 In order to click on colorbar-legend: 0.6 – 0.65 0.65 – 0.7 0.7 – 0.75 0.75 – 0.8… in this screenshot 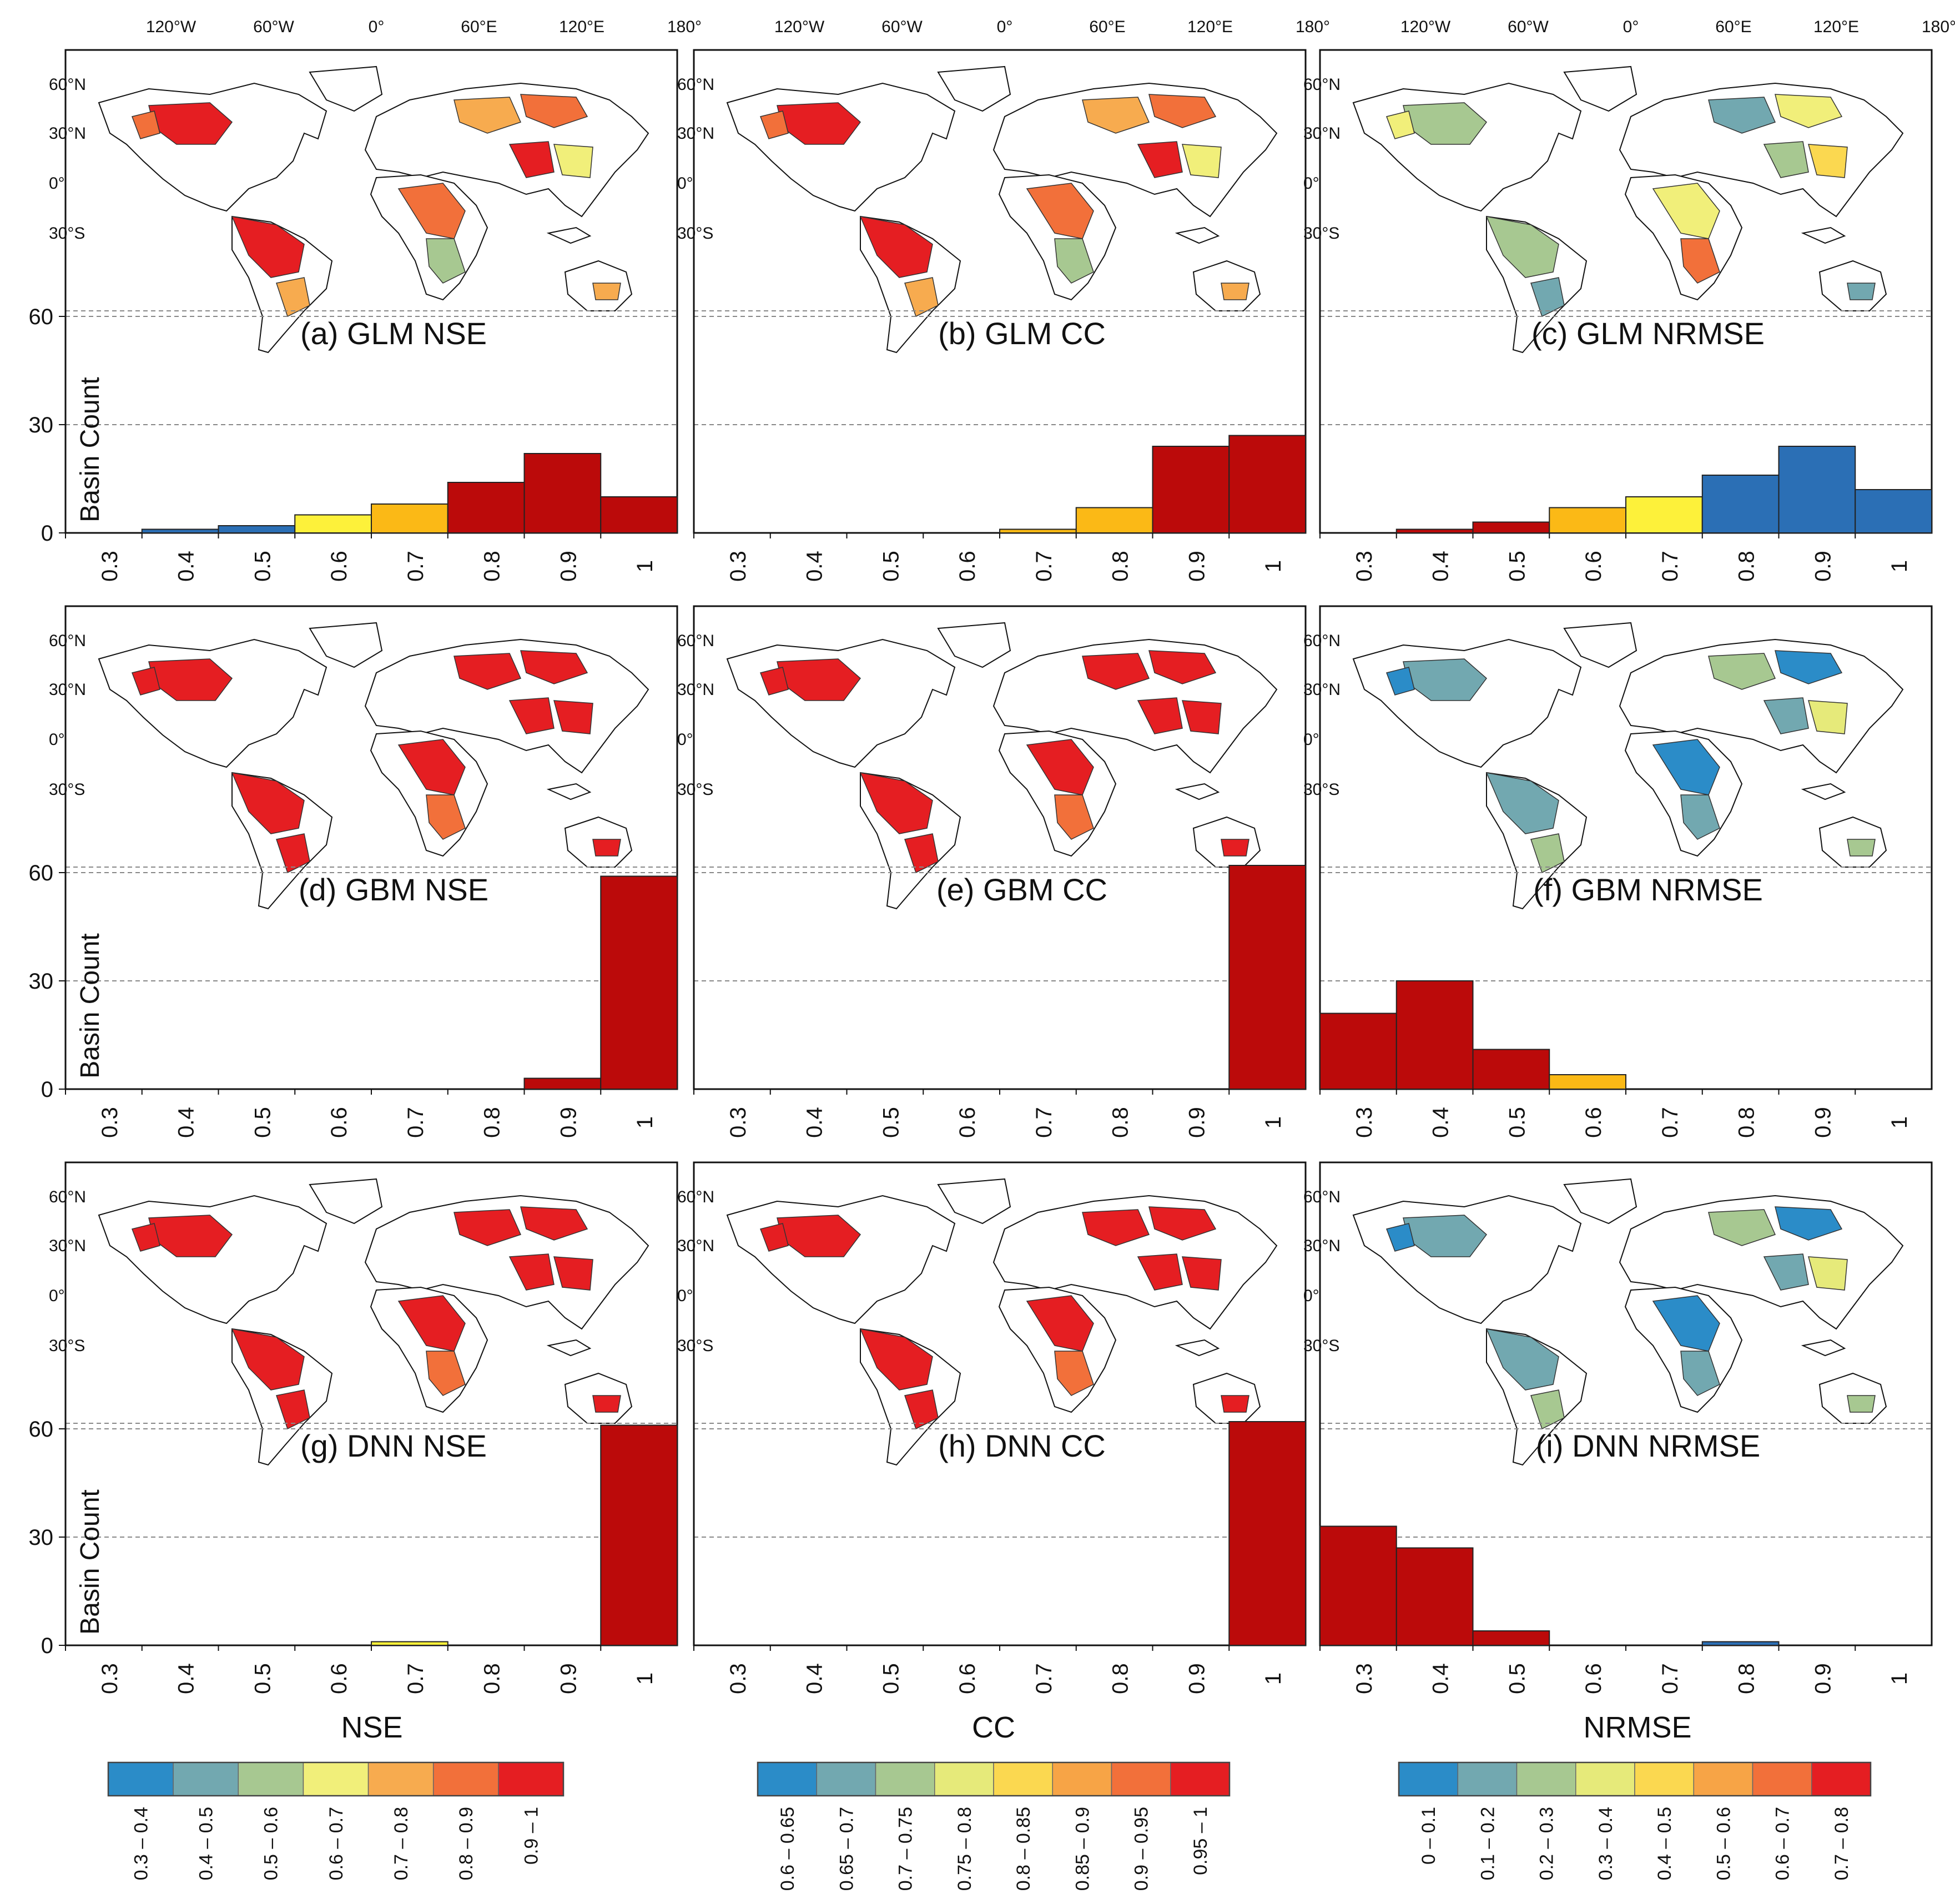, I will do `click(994, 1826)`.